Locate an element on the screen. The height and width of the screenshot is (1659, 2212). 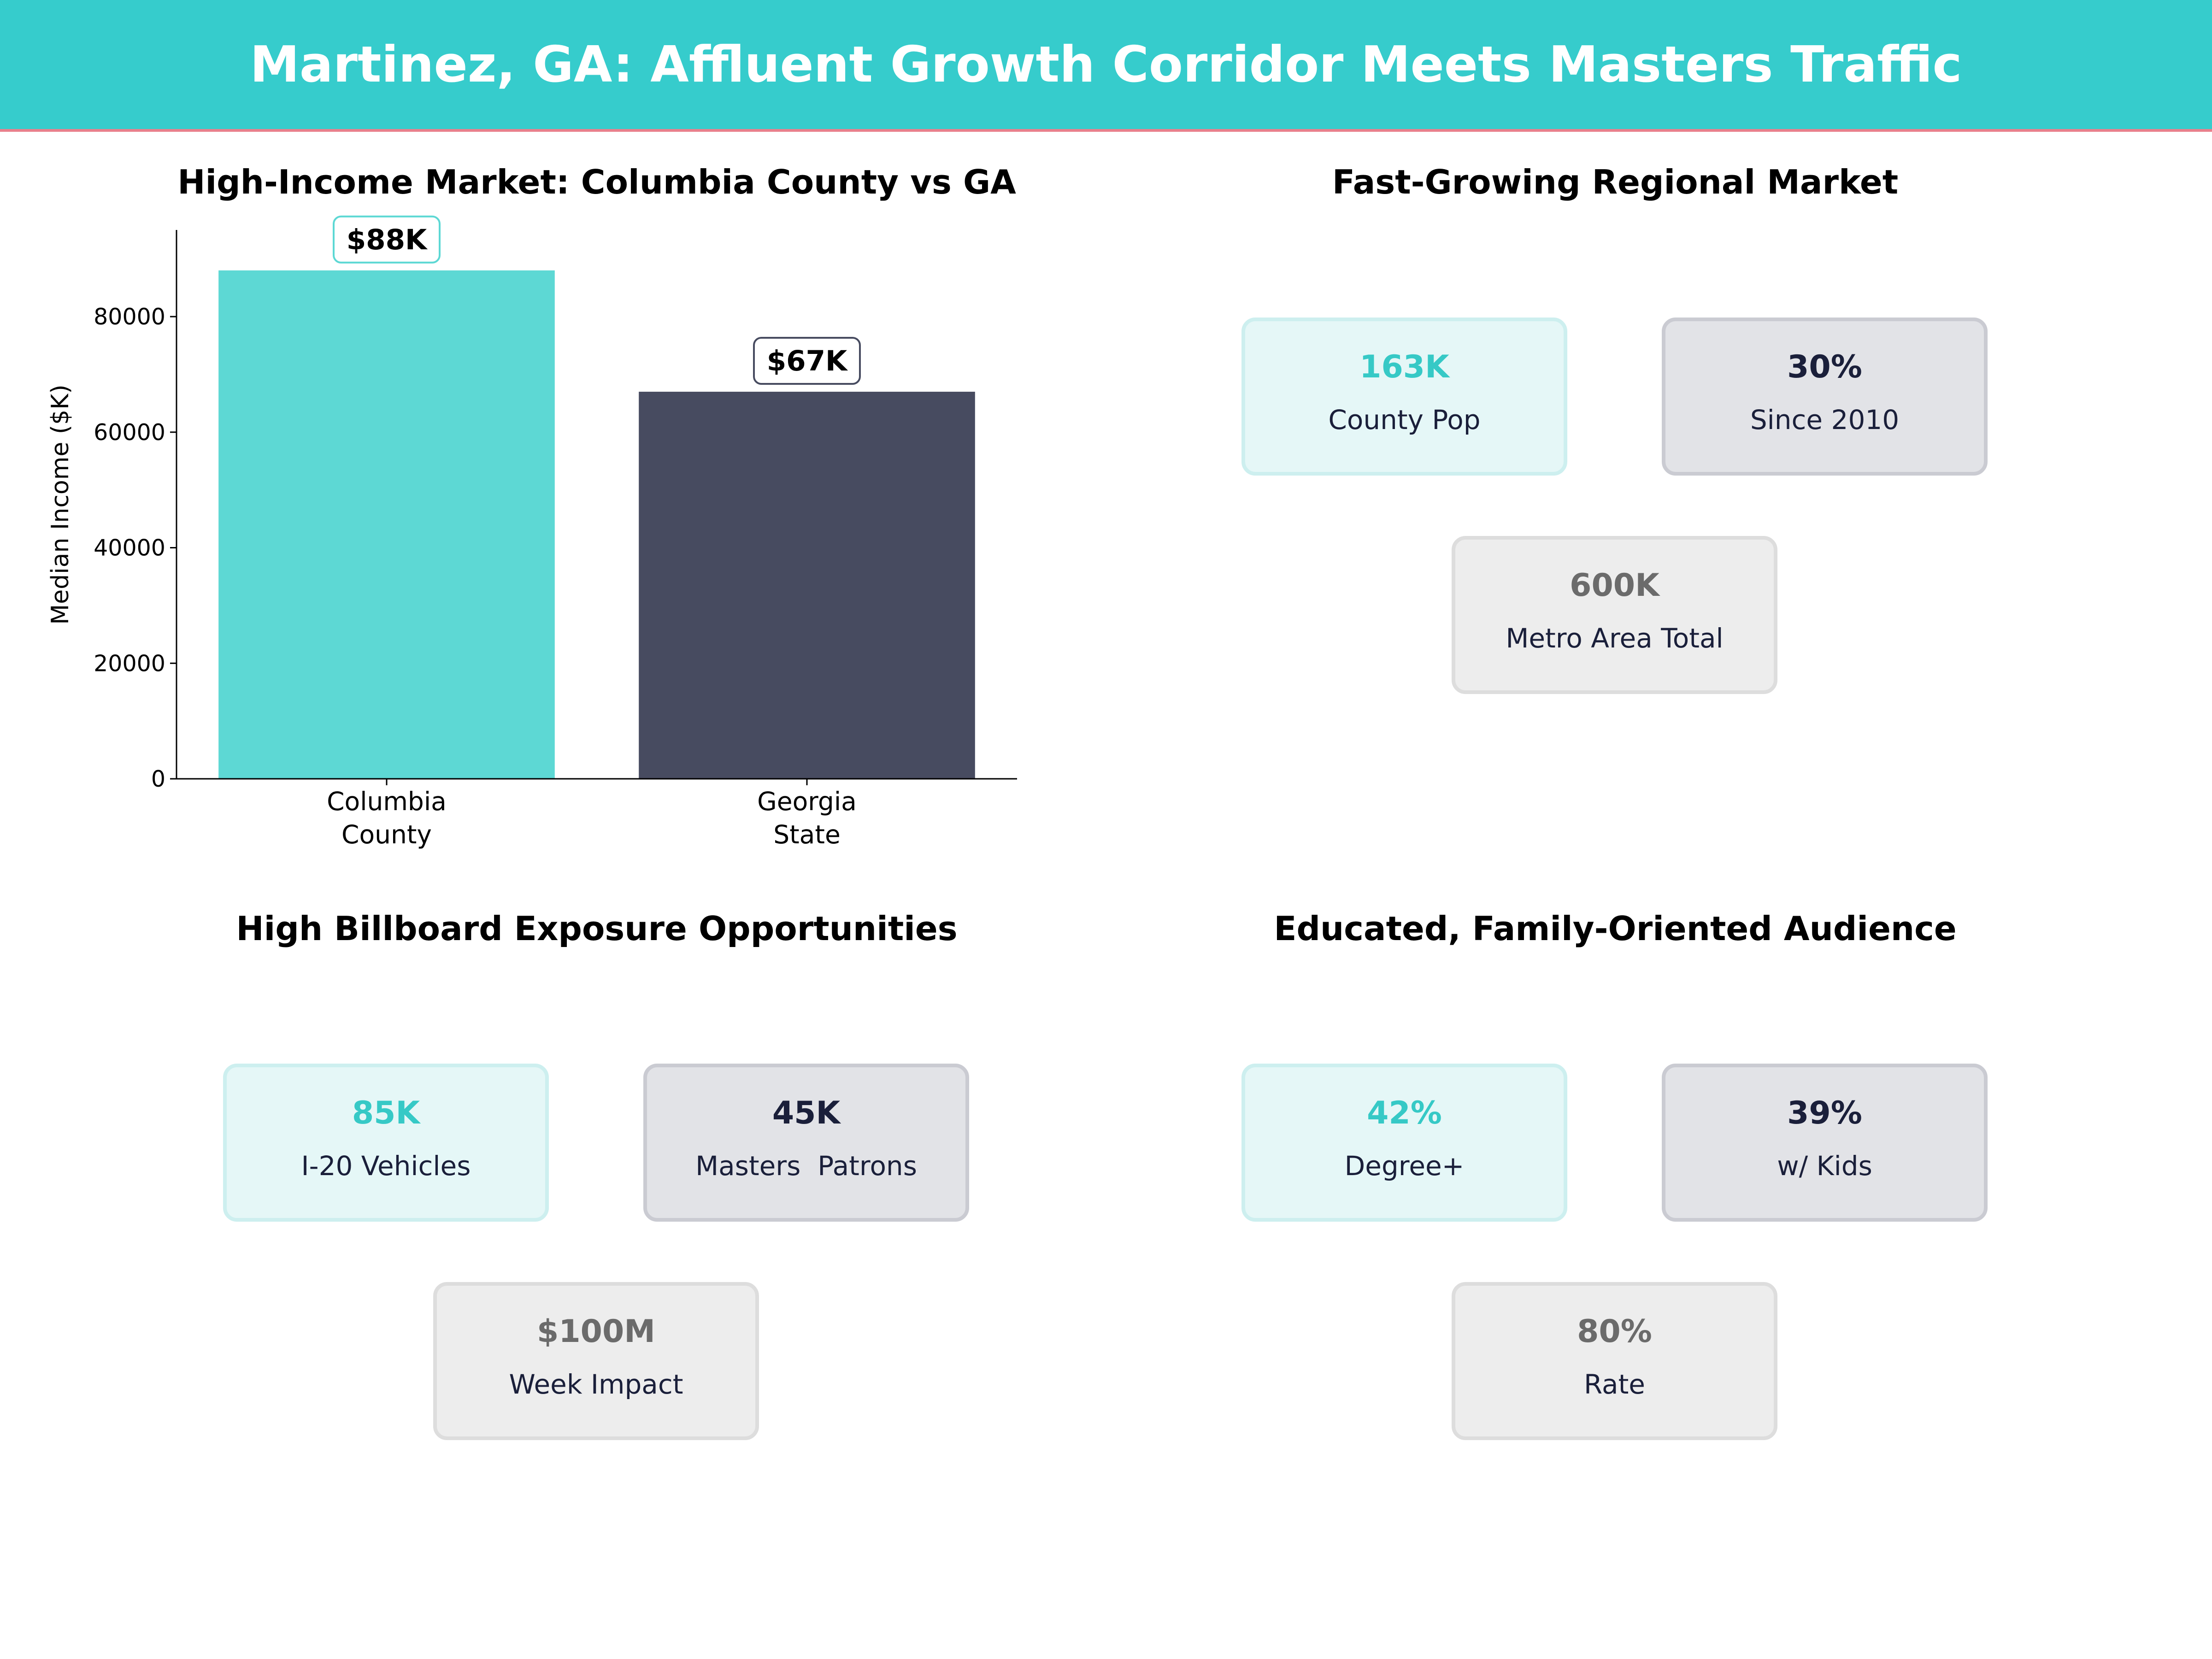
data-label: $67K is located at coordinates (807, 361).